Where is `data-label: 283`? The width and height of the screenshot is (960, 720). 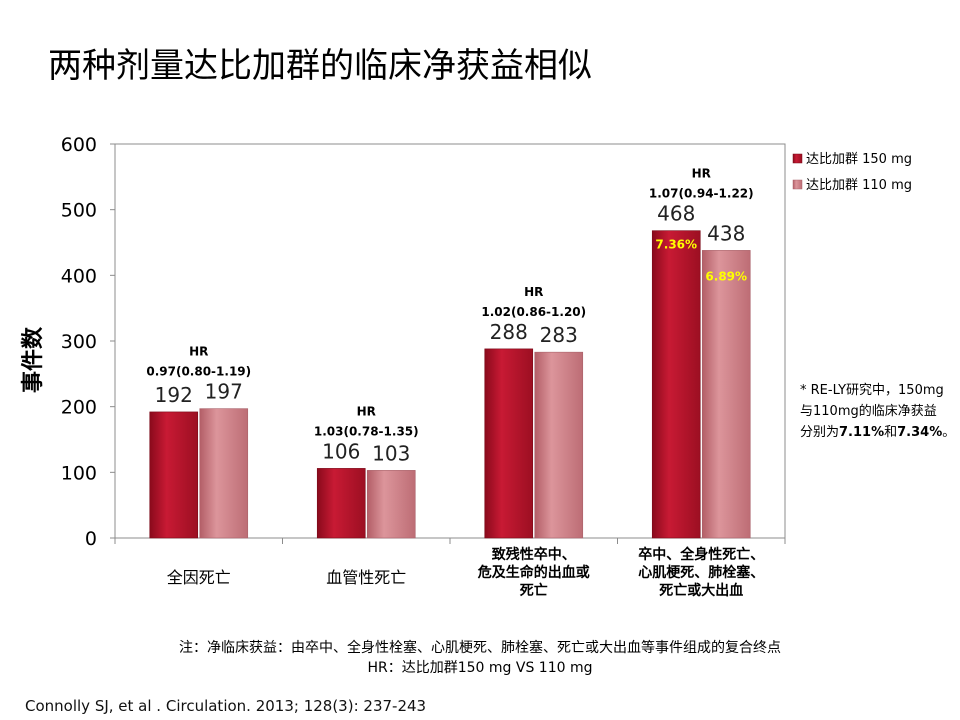 data-label: 283 is located at coordinates (559, 335).